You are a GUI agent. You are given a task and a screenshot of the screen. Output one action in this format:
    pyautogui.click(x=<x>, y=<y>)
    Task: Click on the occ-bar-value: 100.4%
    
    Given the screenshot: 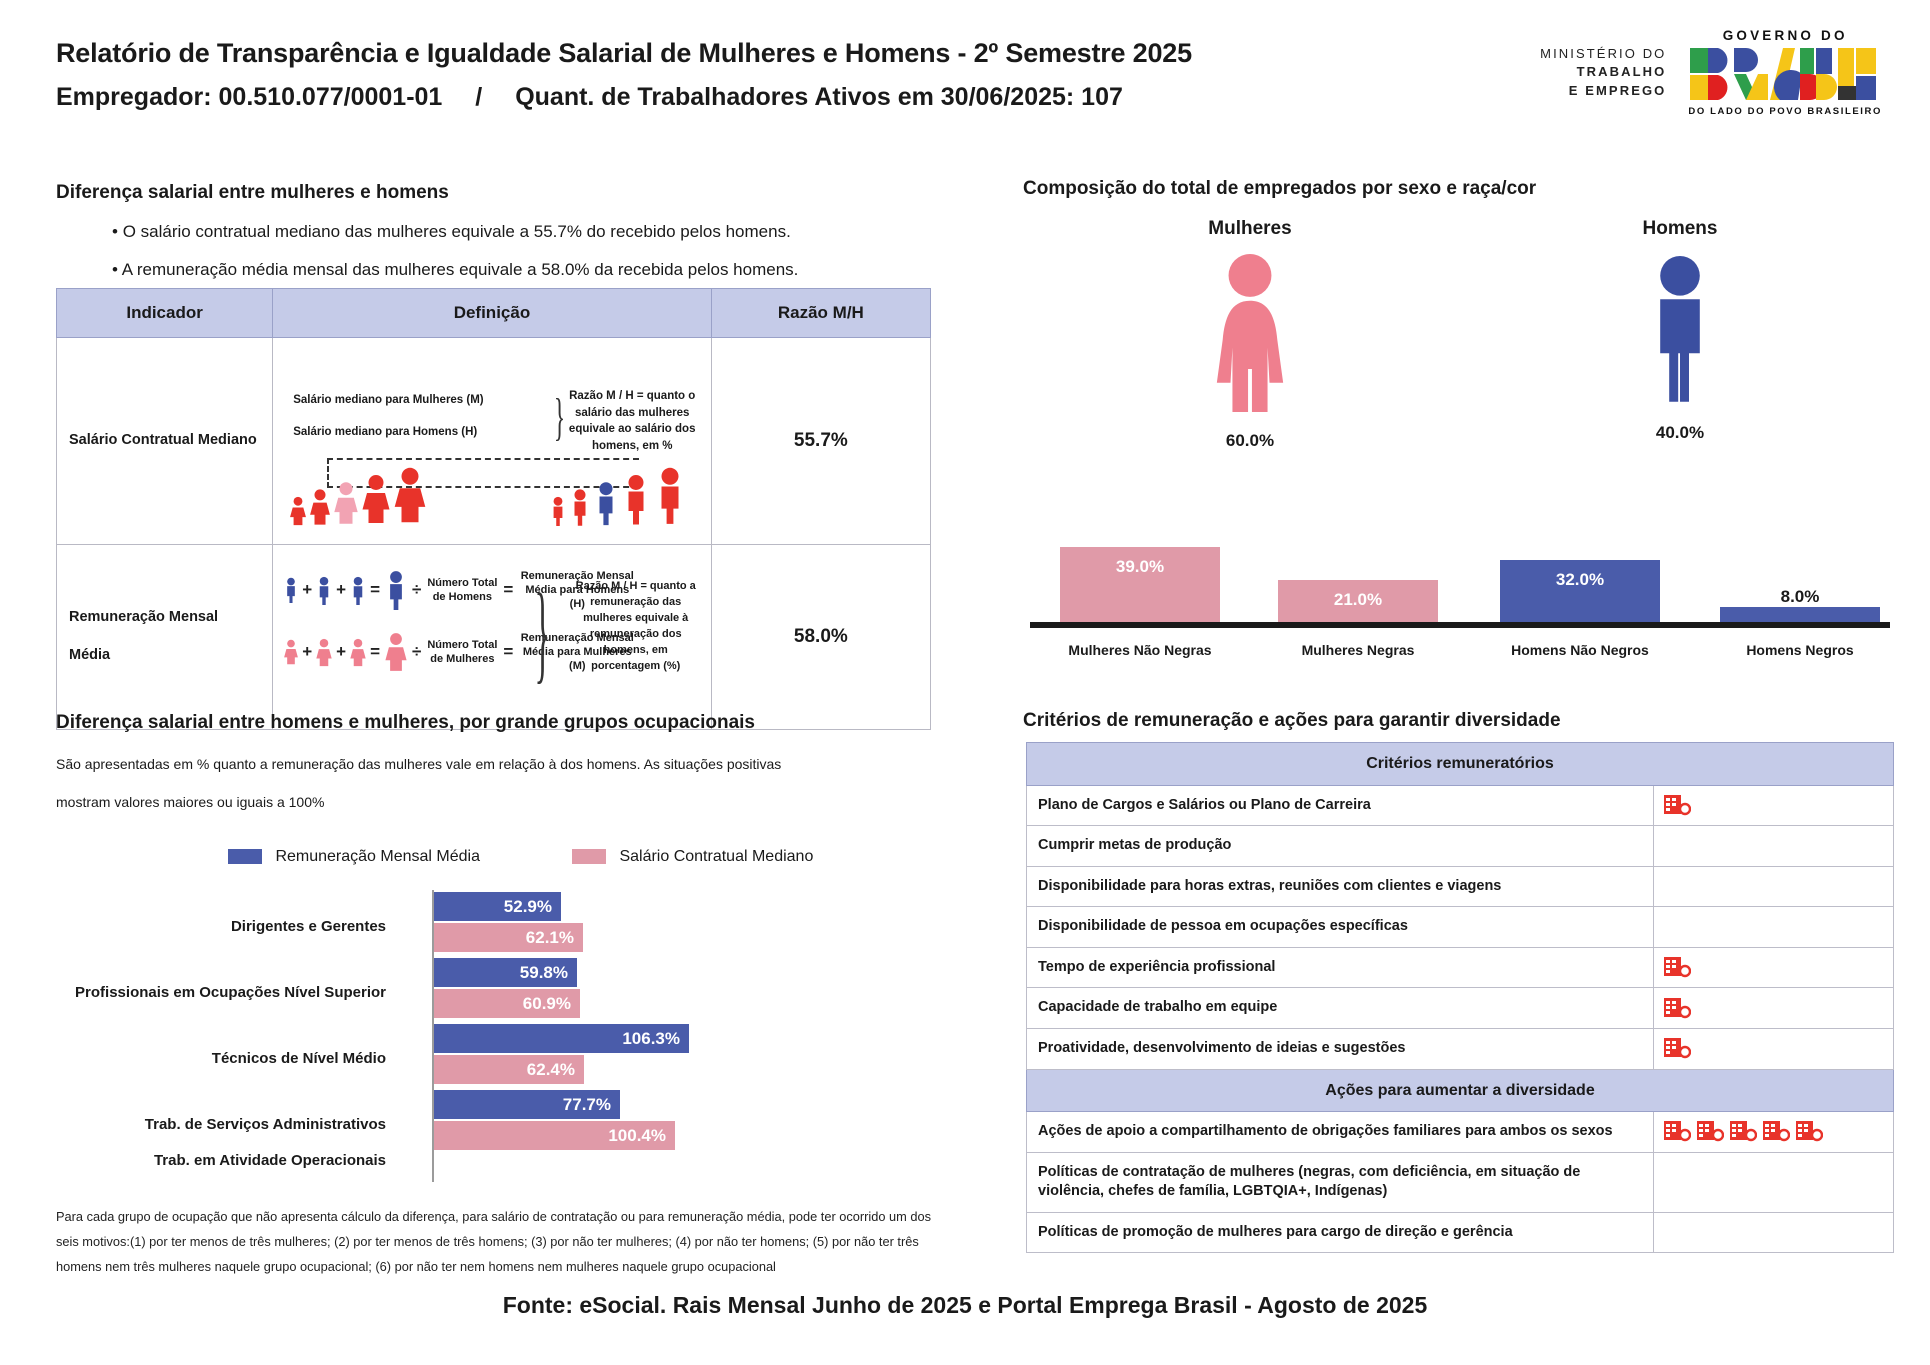 What is the action you would take?
    pyautogui.click(x=637, y=1135)
    